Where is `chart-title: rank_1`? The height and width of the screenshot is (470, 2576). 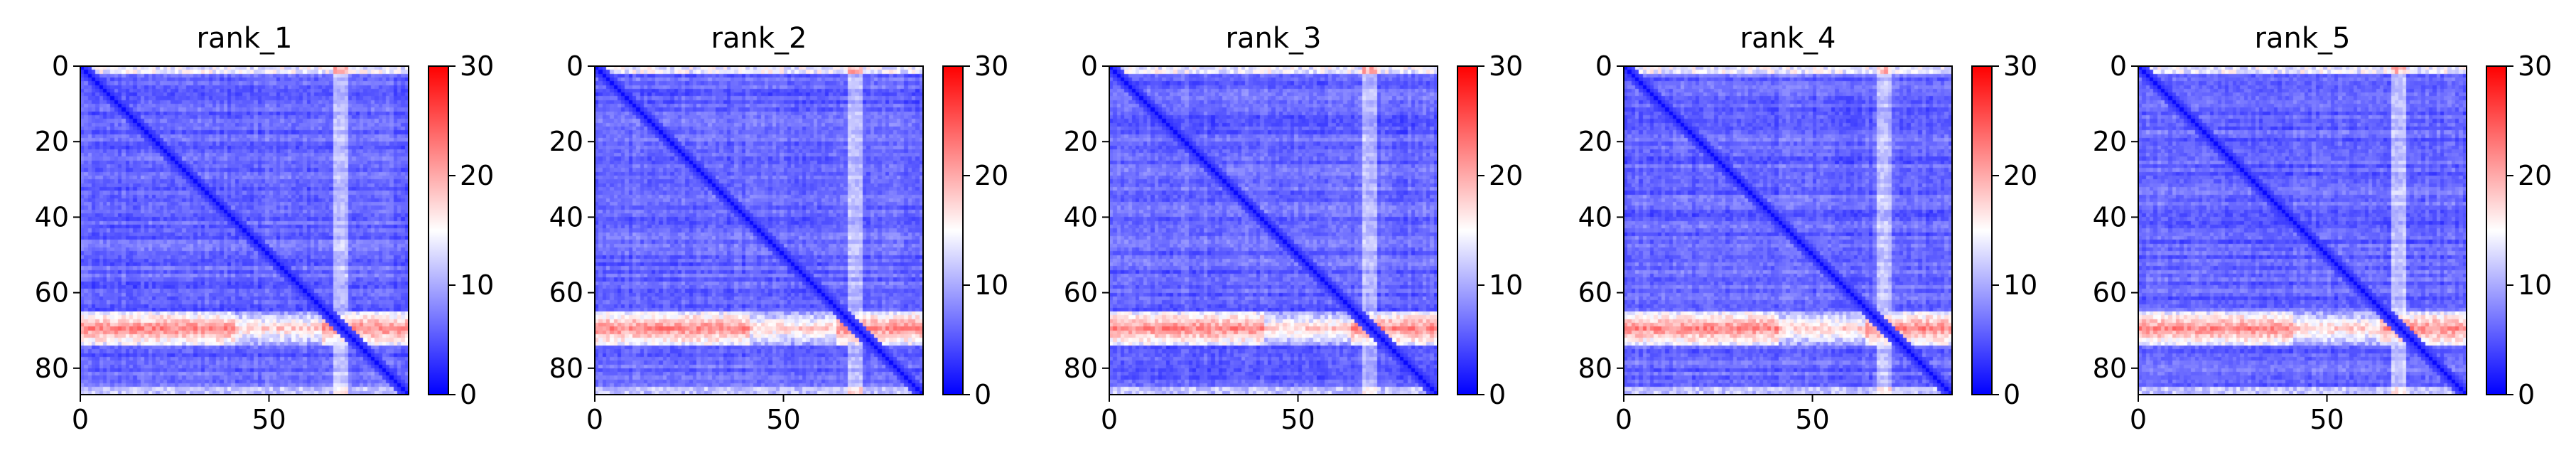
chart-title: rank_1 is located at coordinates (245, 38).